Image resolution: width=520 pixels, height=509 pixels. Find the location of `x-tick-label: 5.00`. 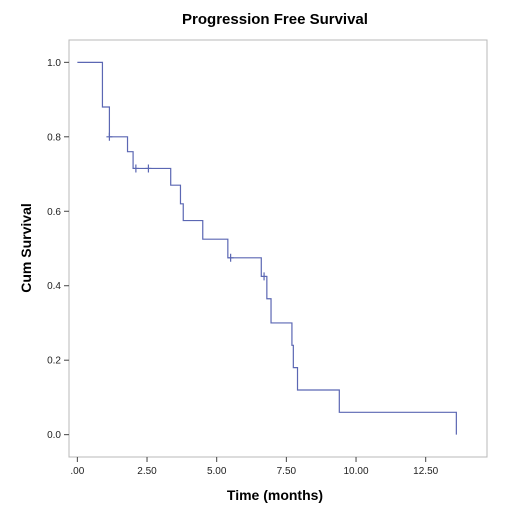

x-tick-label: 5.00 is located at coordinates (217, 471).